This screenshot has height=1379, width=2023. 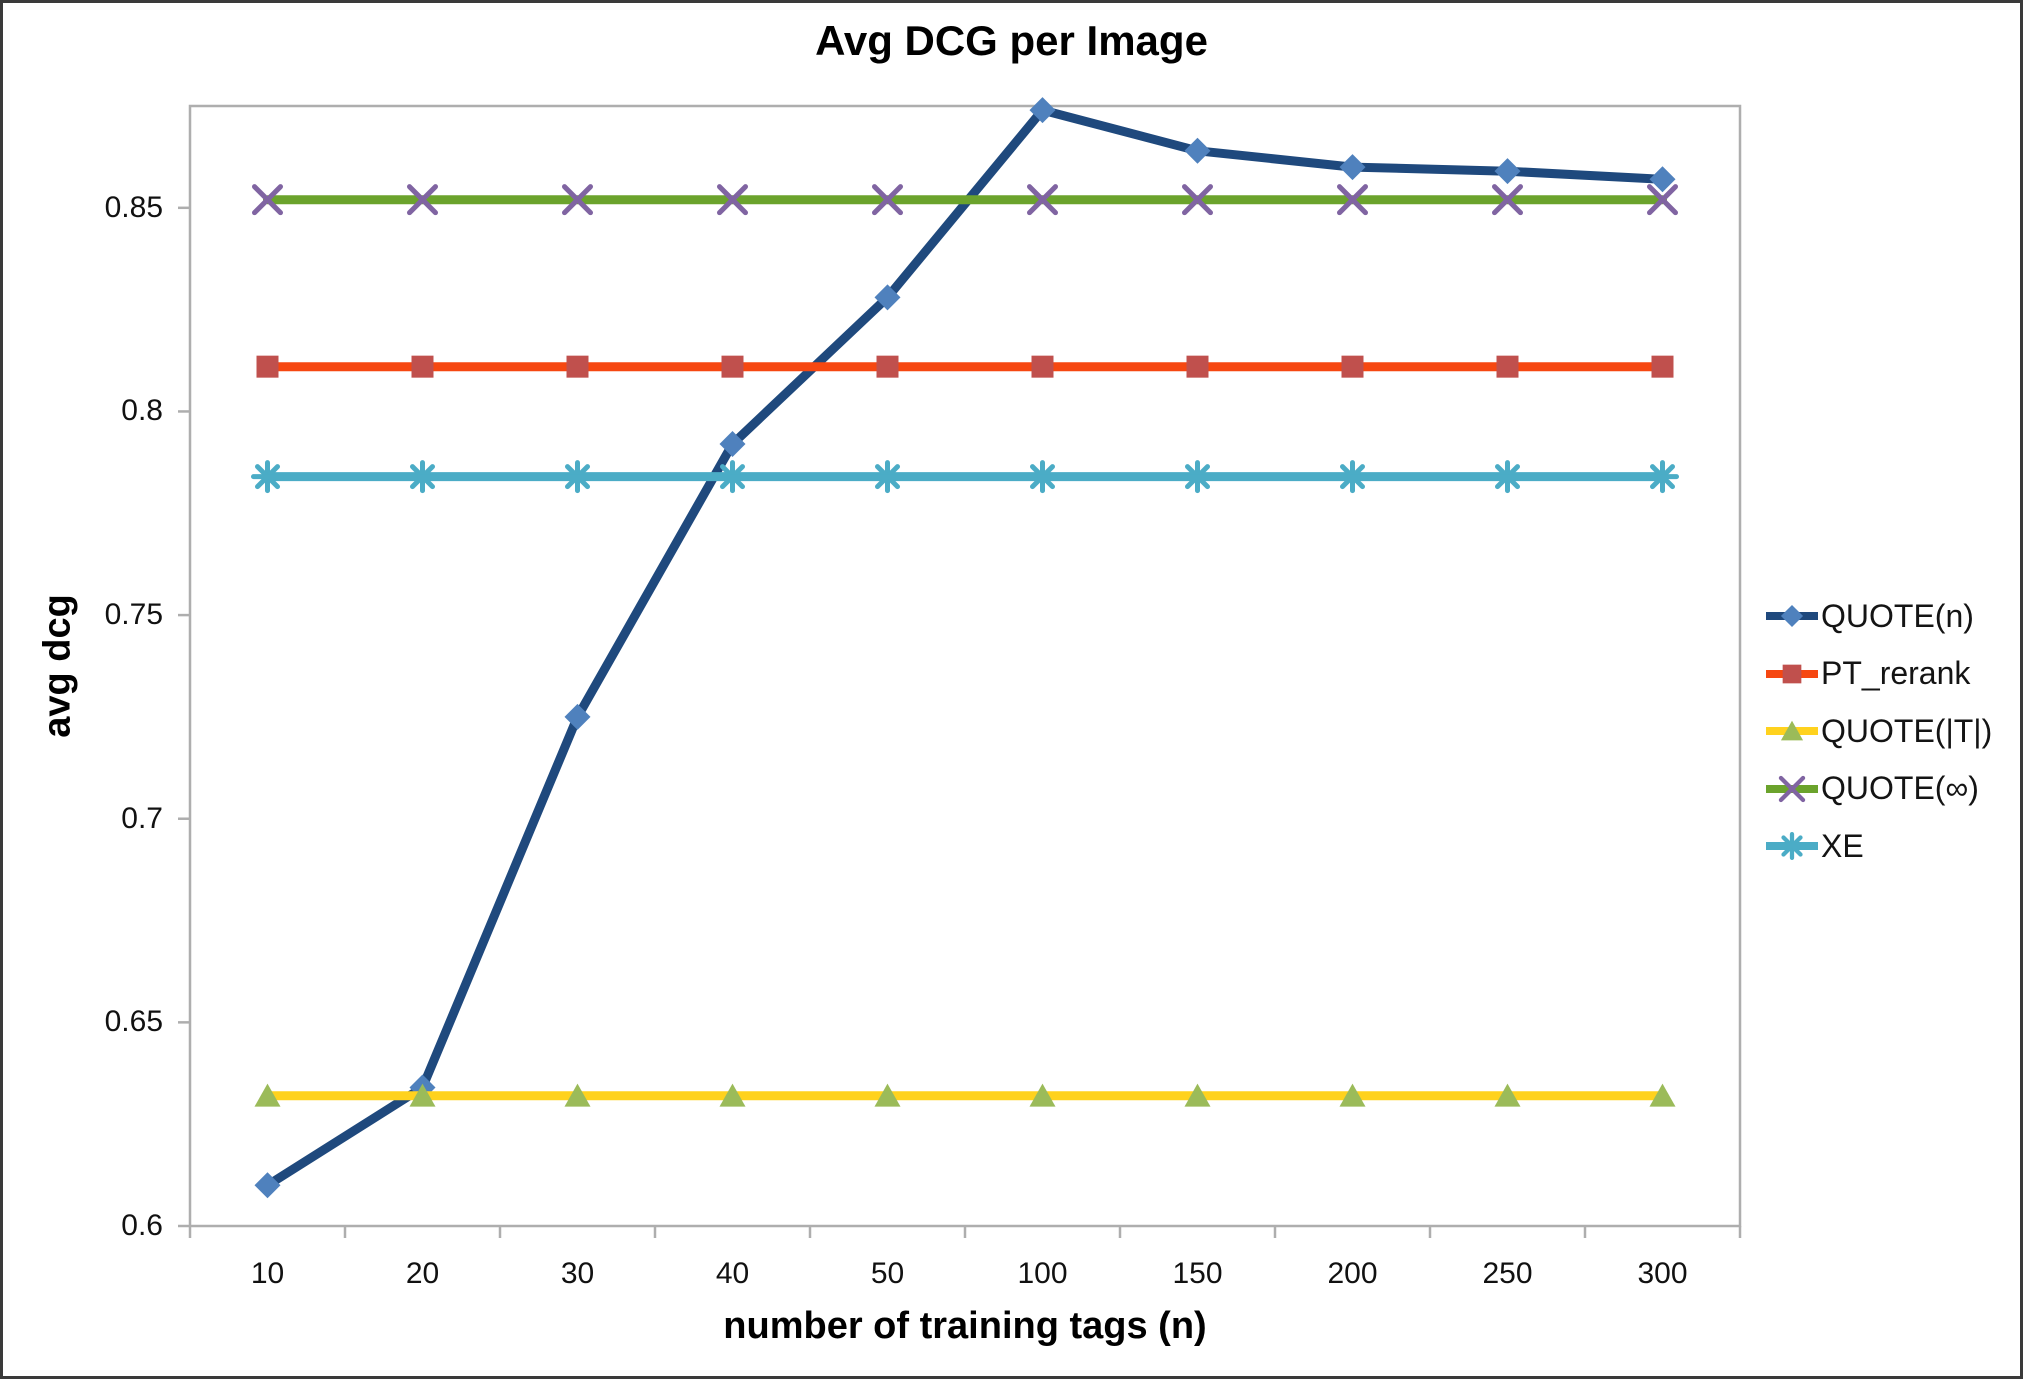 What do you see at coordinates (965, 1095) in the screenshot?
I see `series-QUOTE(|T|)` at bounding box center [965, 1095].